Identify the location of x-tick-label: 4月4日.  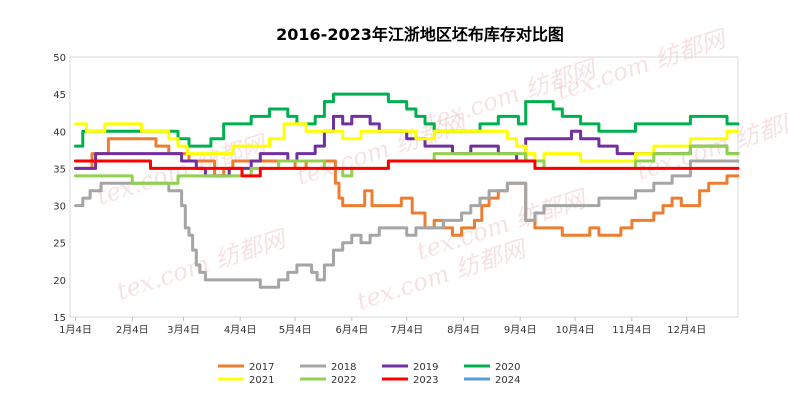
(240, 330).